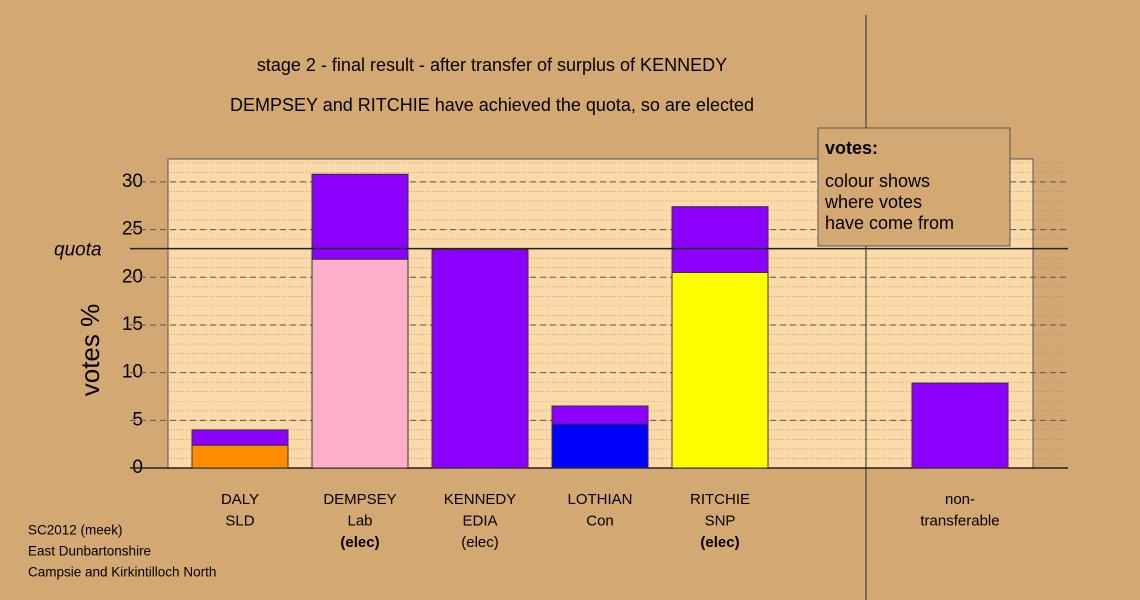 The width and height of the screenshot is (1140, 600). I want to click on x-tick-label: LOTHIAN, so click(599, 499).